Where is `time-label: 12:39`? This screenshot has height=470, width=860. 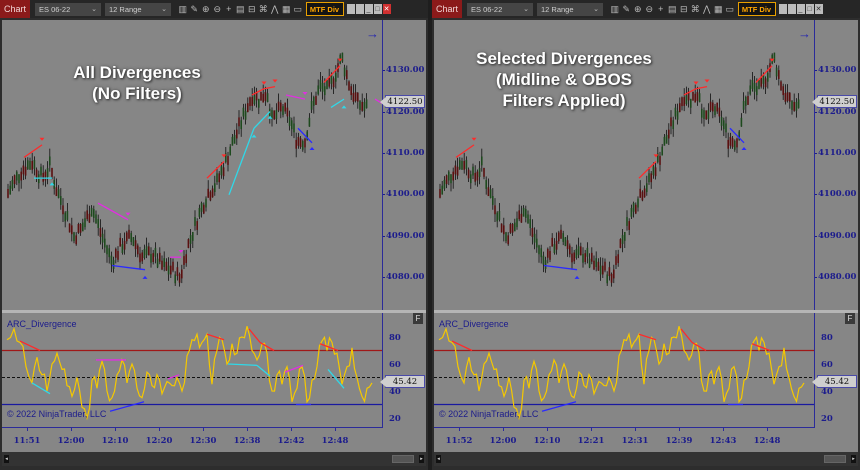
time-label: 12:39 is located at coordinates (679, 441).